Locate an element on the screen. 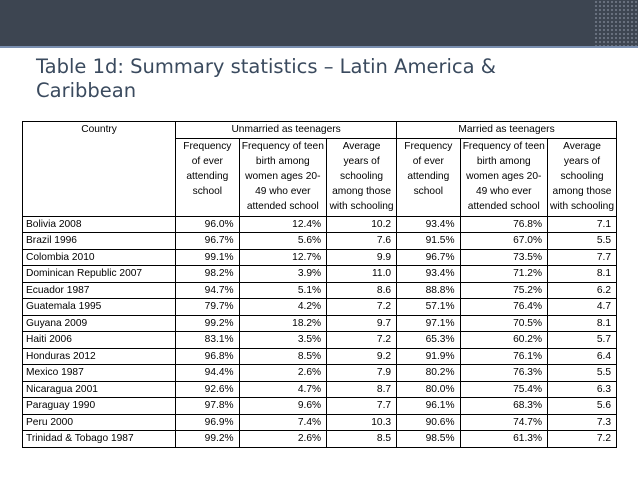 The width and height of the screenshot is (638, 479). cell-married-teen-birth: 75.2% is located at coordinates (504, 290).